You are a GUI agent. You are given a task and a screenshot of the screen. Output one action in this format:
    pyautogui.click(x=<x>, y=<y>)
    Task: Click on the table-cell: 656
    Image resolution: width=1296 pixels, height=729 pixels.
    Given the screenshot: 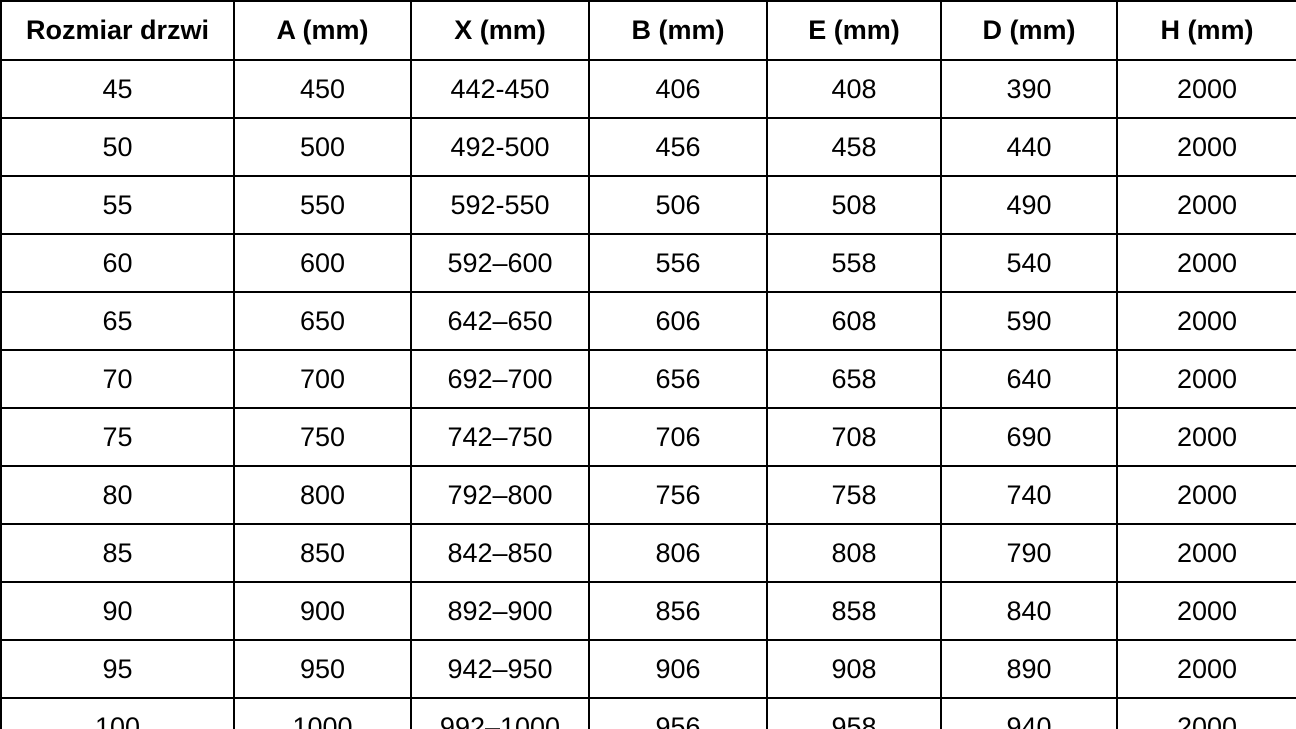 What is the action you would take?
    pyautogui.click(x=678, y=379)
    